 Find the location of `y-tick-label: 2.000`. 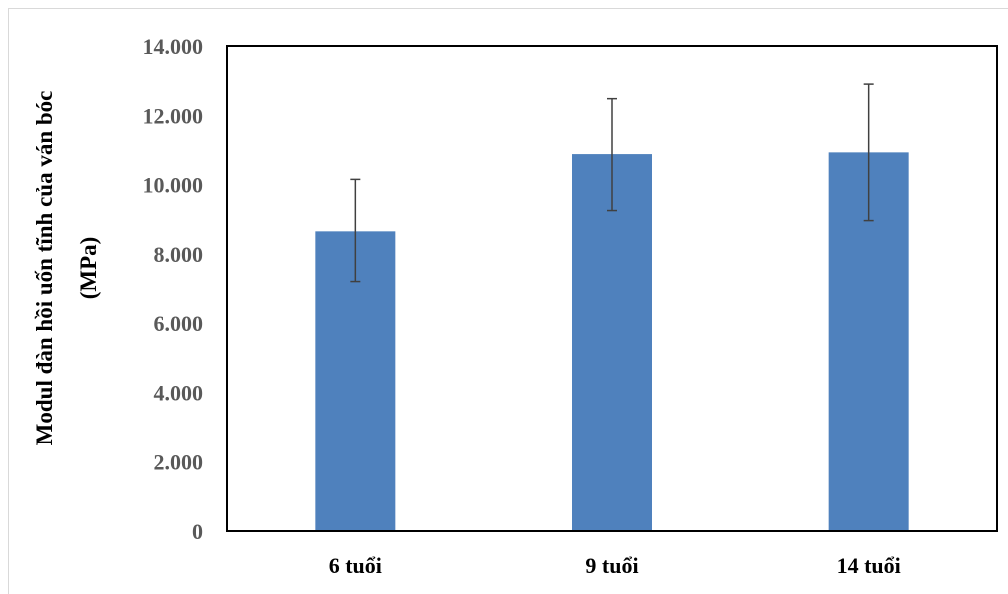

y-tick-label: 2.000 is located at coordinates (179, 462).